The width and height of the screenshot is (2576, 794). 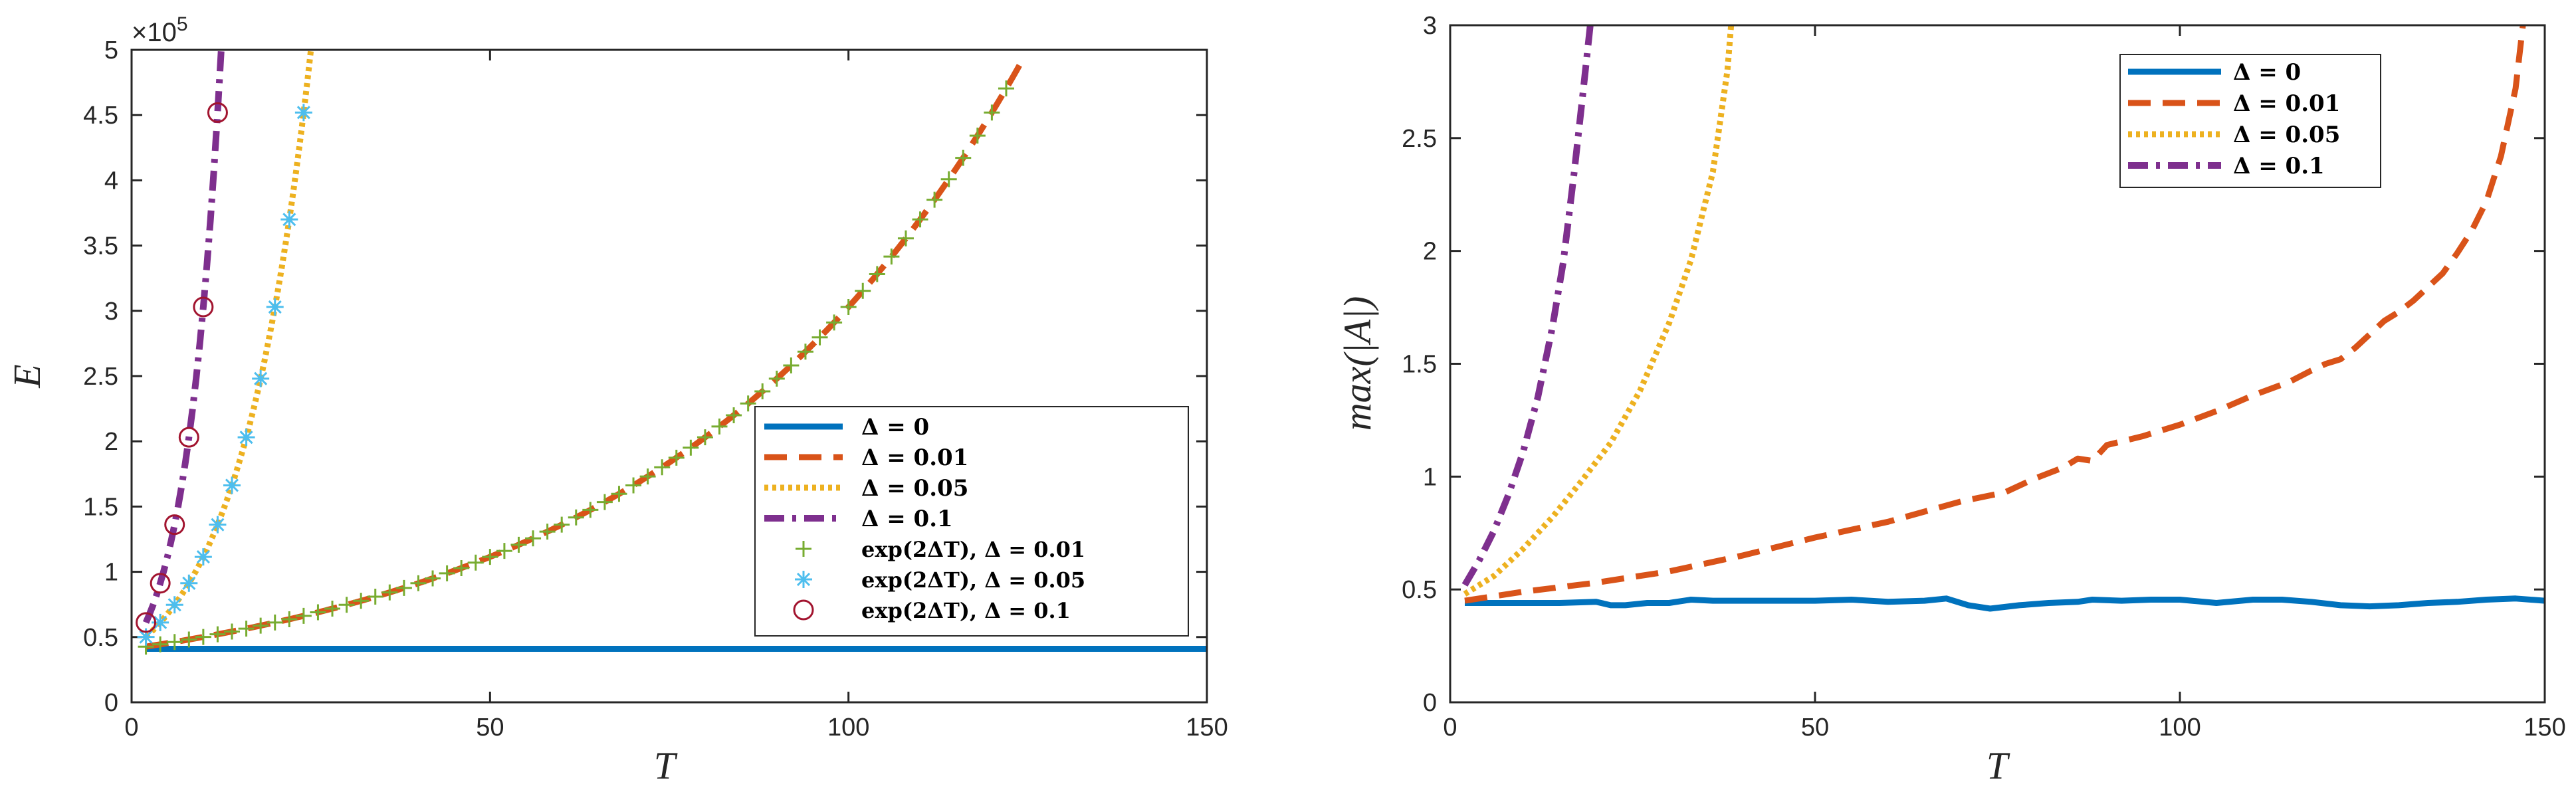 What do you see at coordinates (971, 521) in the screenshot?
I see `left-legend-box` at bounding box center [971, 521].